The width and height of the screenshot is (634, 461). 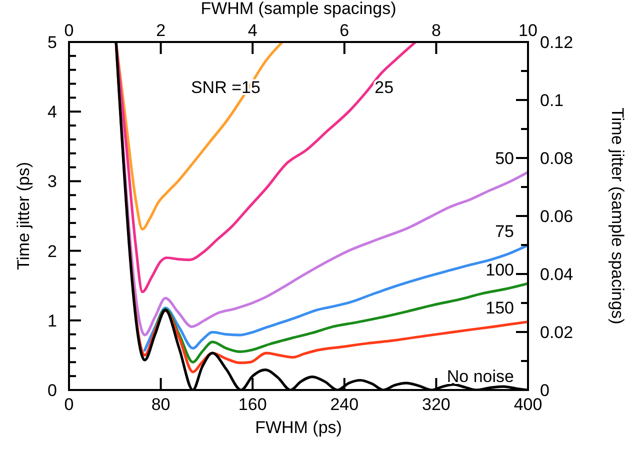 What do you see at coordinates (298, 427) in the screenshot?
I see `x-axis-title: FWHM (ps)` at bounding box center [298, 427].